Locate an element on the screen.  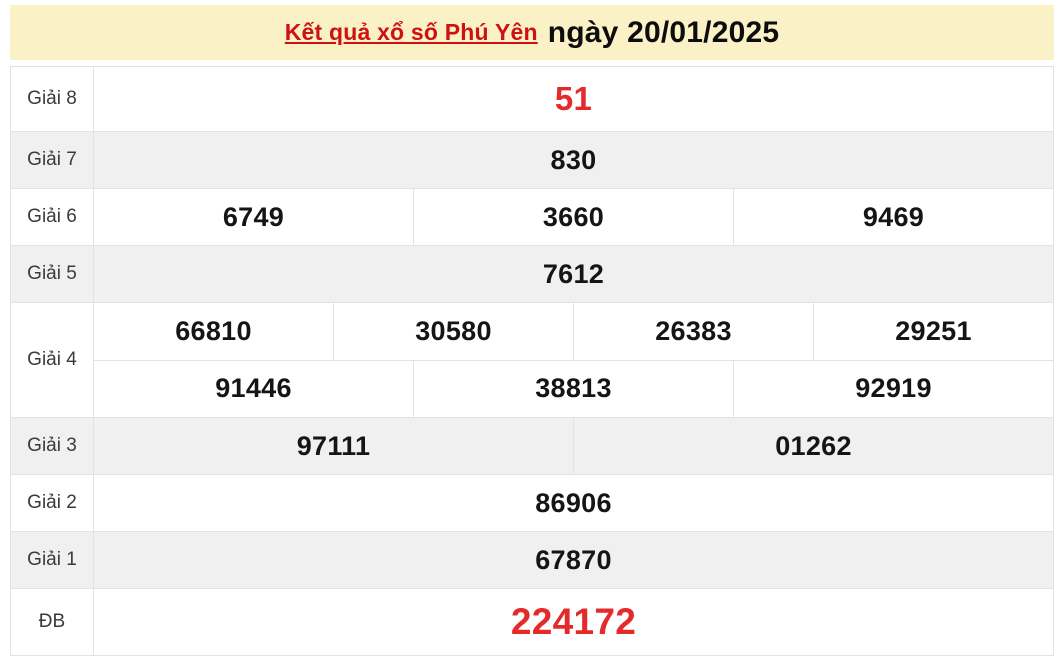
prize-number: 01262 is located at coordinates (813, 446).